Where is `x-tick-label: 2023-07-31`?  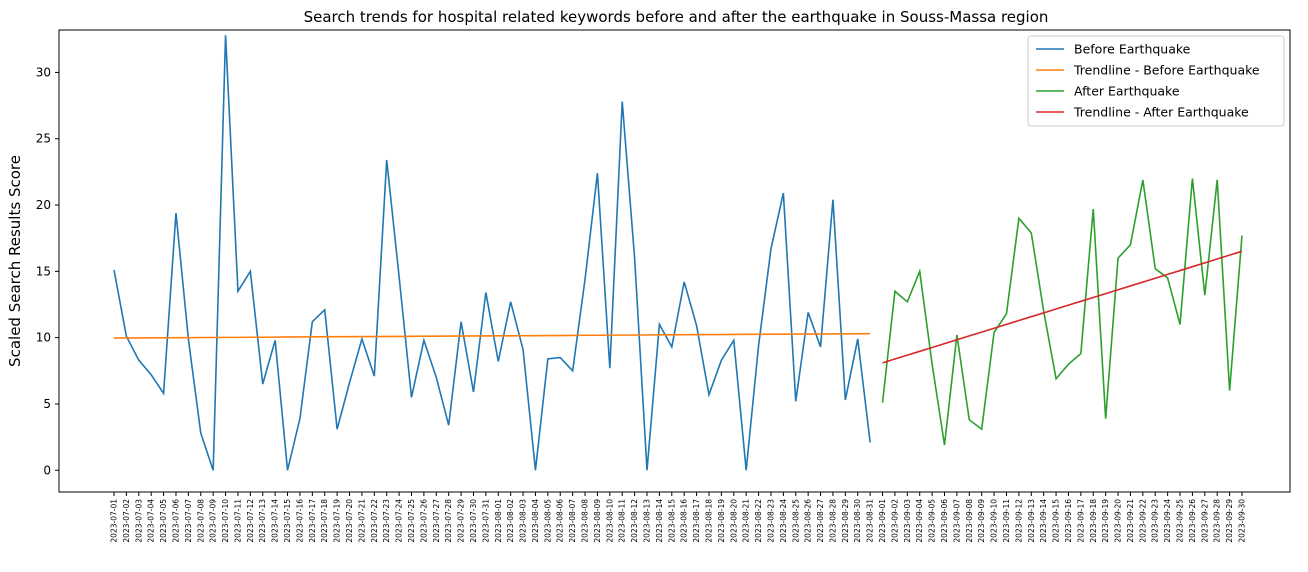
x-tick-label: 2023-07-31 is located at coordinates (485, 521).